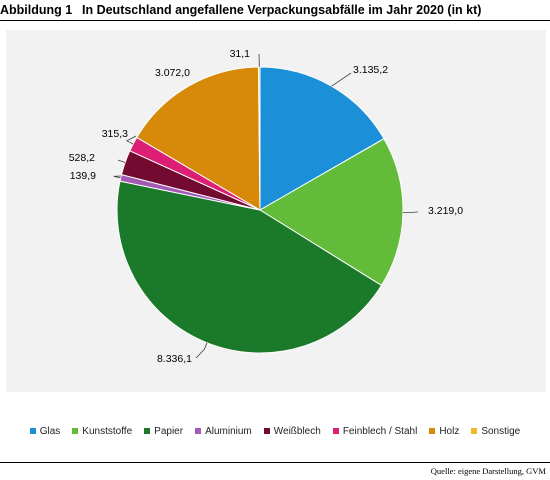 The width and height of the screenshot is (550, 480). I want to click on data-label-sonstige: 31,1, so click(240, 54).